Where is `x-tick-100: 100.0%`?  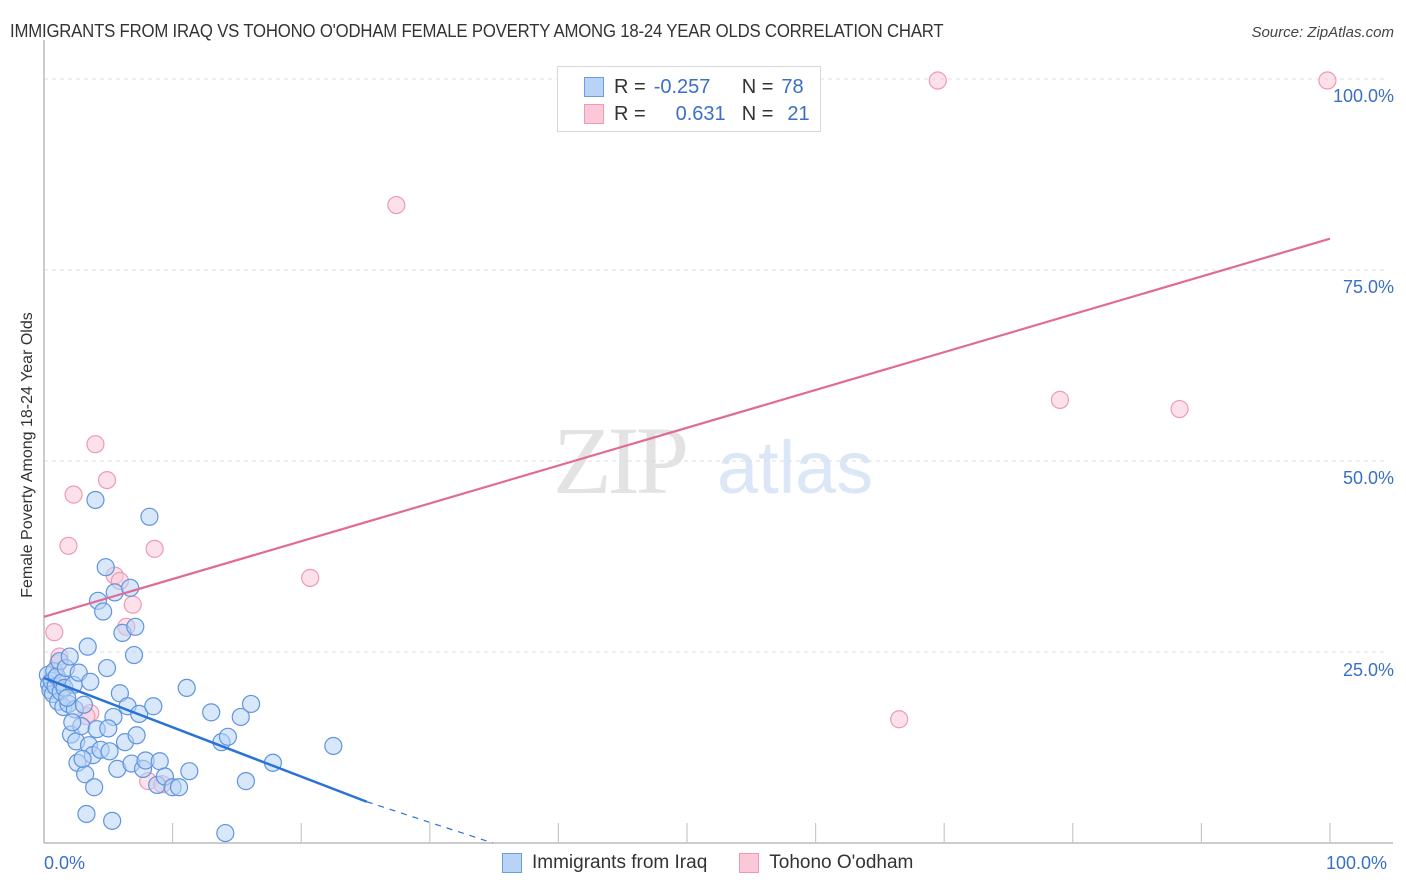
x-tick-100: 100.0% is located at coordinates (1357, 863).